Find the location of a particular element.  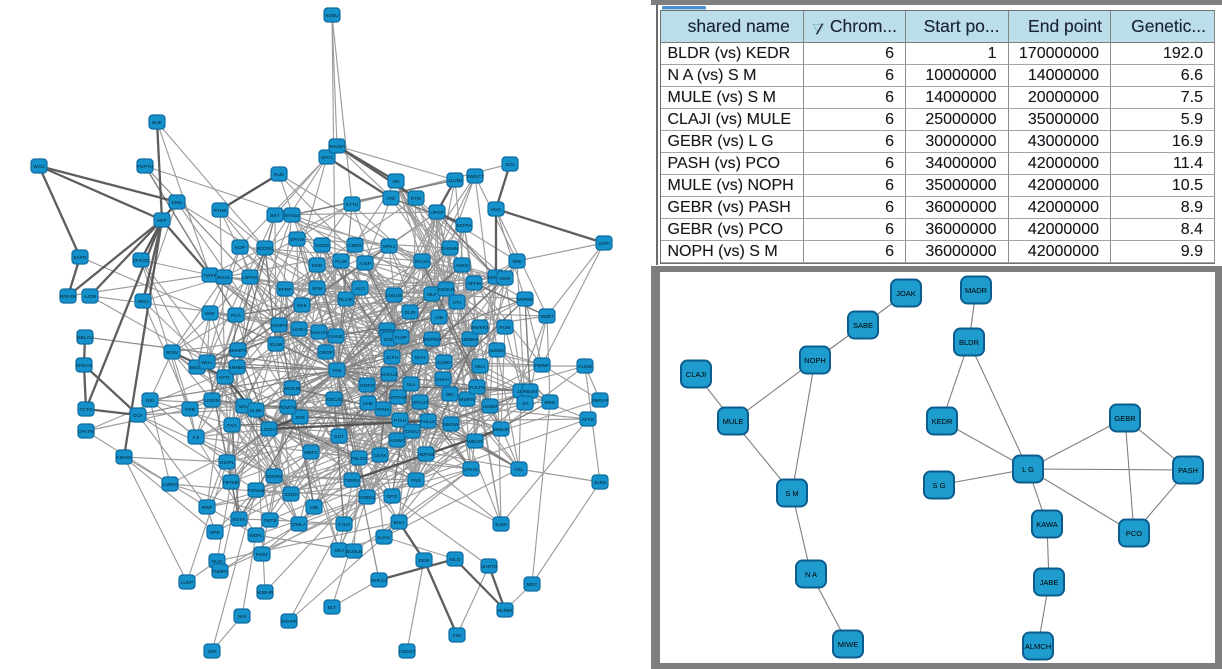

svg-text: EFECN is located at coordinates (84, 366).